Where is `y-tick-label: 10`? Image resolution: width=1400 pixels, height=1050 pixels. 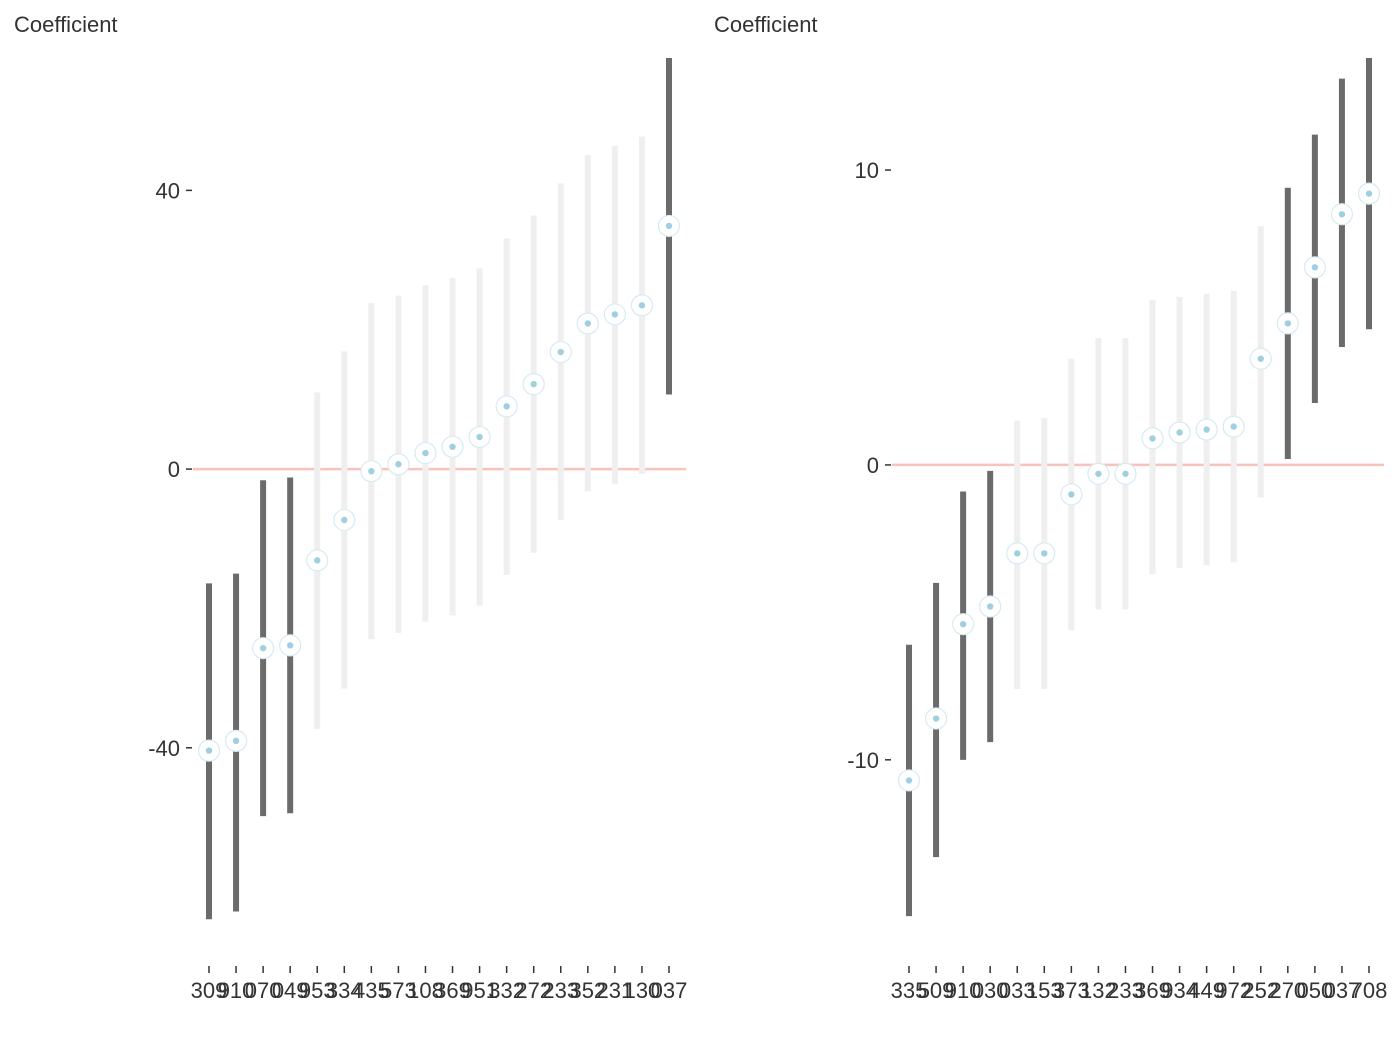 y-tick-label: 10 is located at coordinates (867, 170).